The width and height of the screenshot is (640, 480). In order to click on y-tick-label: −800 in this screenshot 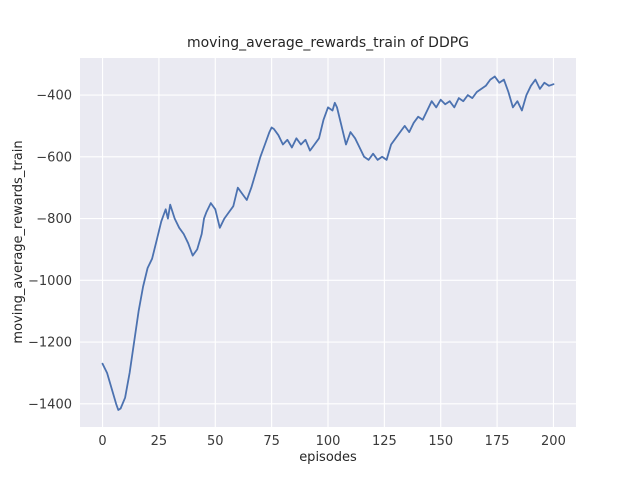, I will do `click(54, 219)`.